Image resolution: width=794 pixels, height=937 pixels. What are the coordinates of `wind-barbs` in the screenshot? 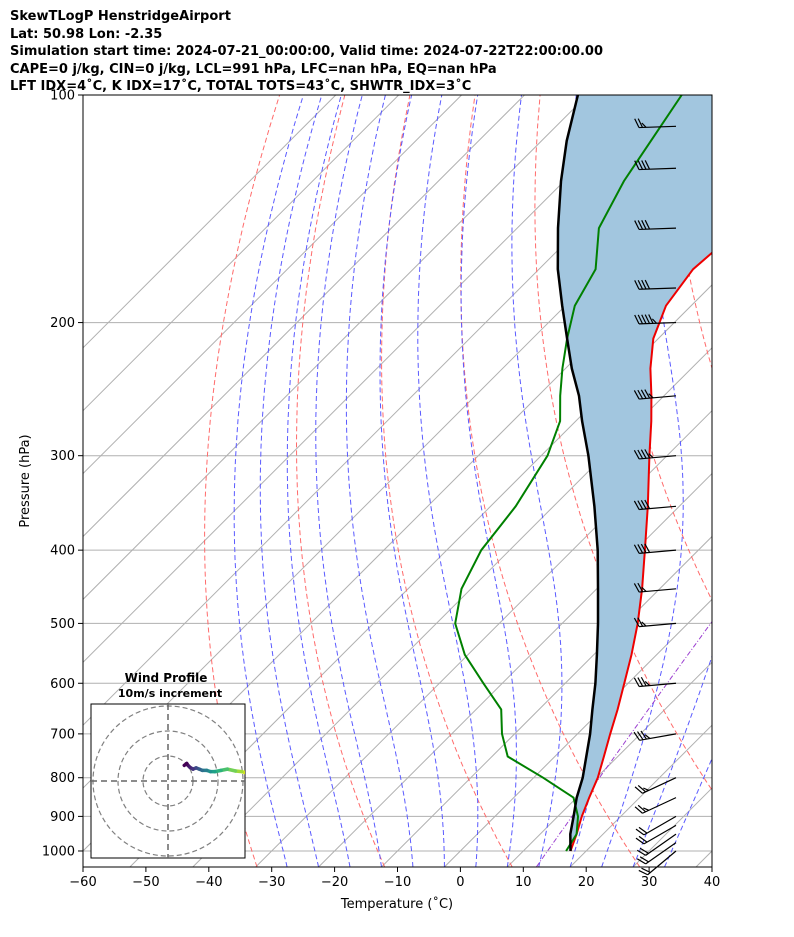 It's located at (655, 497).